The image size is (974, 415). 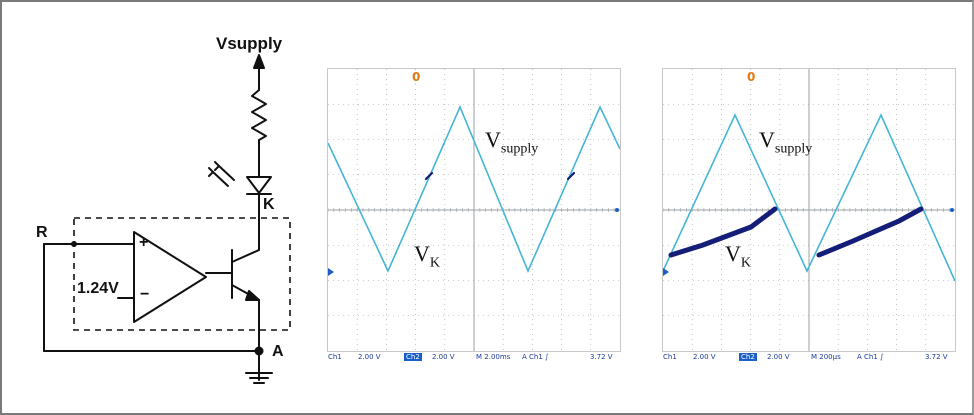 What do you see at coordinates (98, 288) in the screenshot?
I see `reference-label: 1.24V` at bounding box center [98, 288].